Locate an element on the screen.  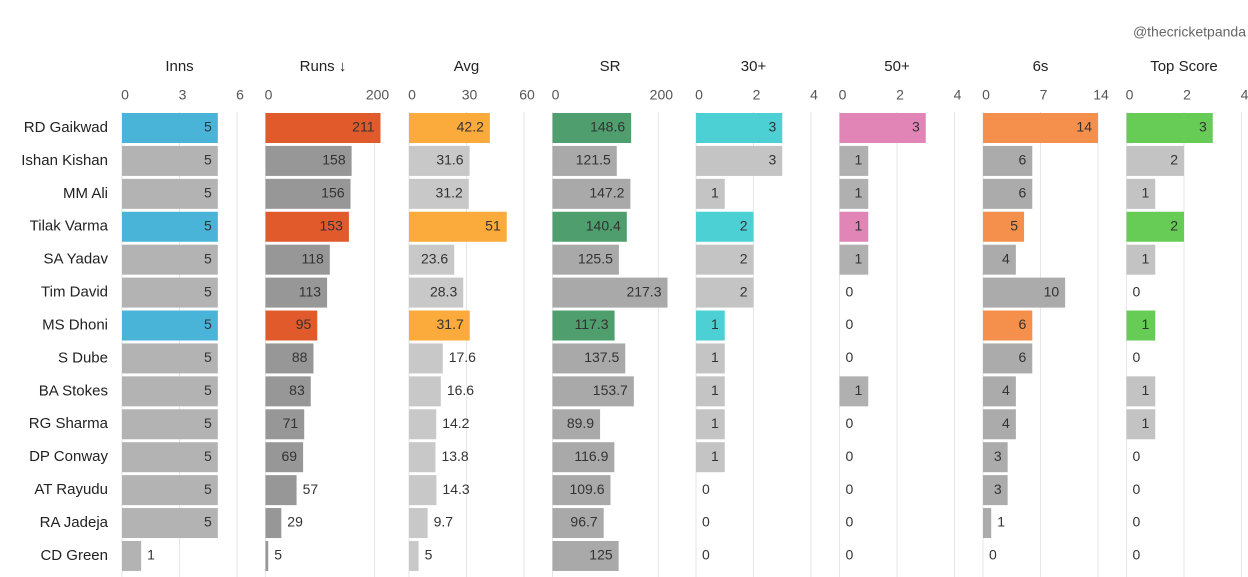
value-label: 42.2 is located at coordinates (470, 127).